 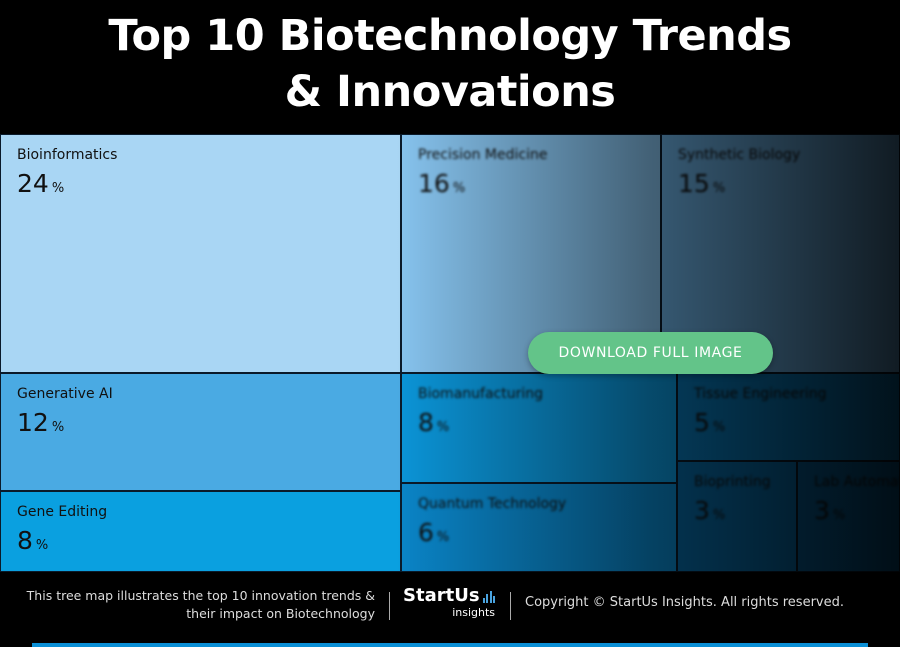 I want to click on title-line-1: Top 10 Biotechnology Trends, so click(x=450, y=36).